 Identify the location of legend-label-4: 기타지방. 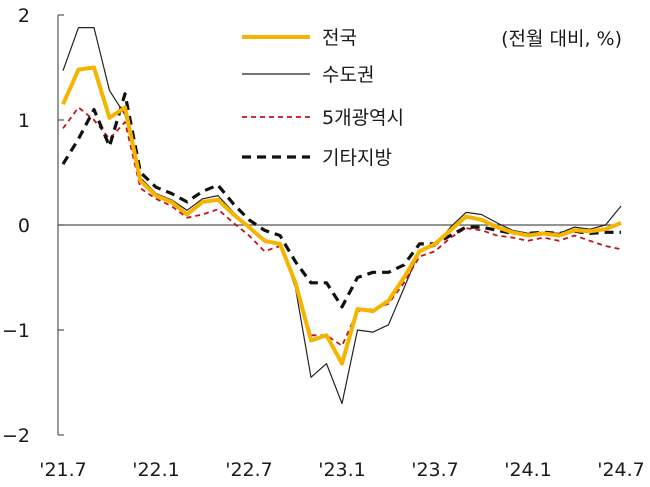
(357, 158).